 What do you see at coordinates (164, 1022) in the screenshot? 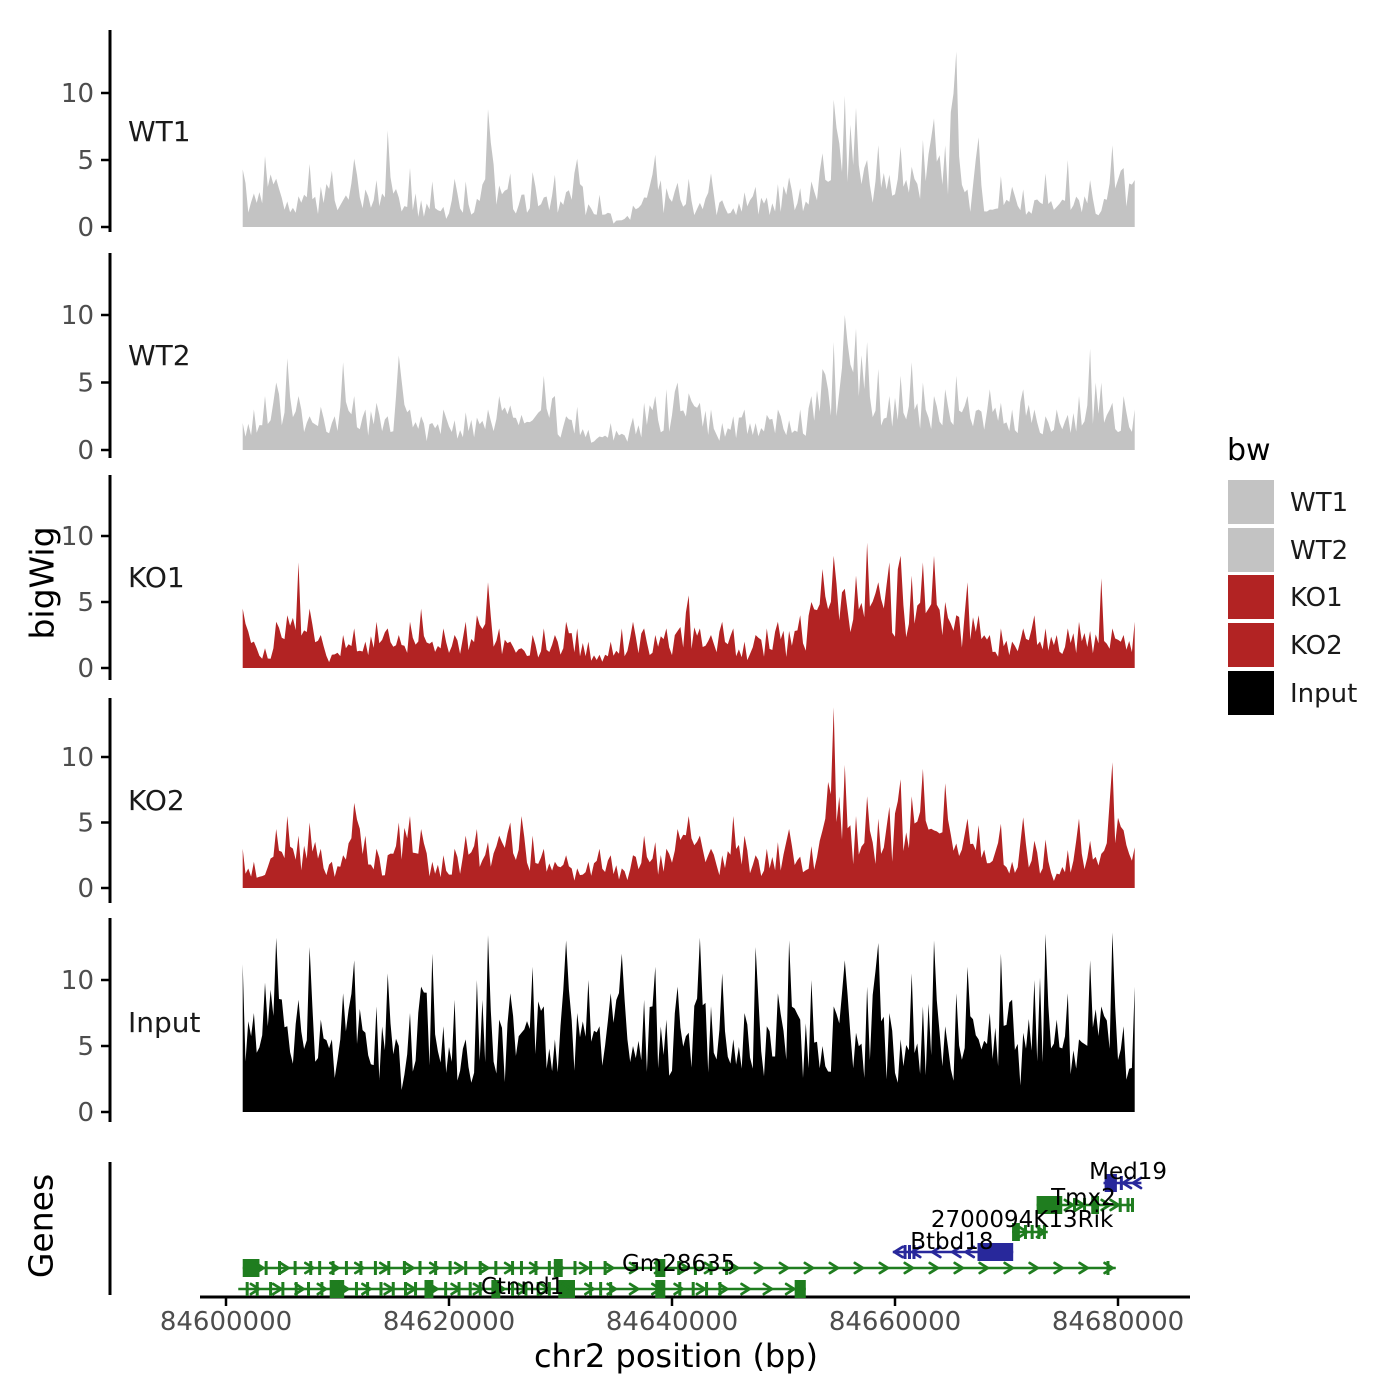
I see `panel-label-Input: Input` at bounding box center [164, 1022].